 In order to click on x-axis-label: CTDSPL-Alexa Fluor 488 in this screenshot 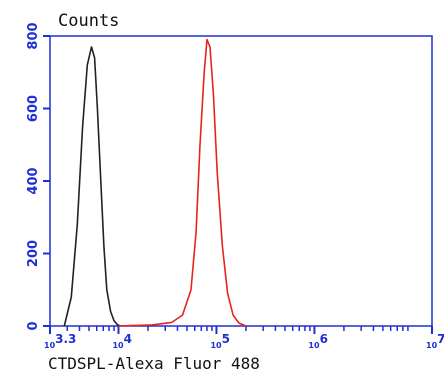, I will do `click(154, 363)`.